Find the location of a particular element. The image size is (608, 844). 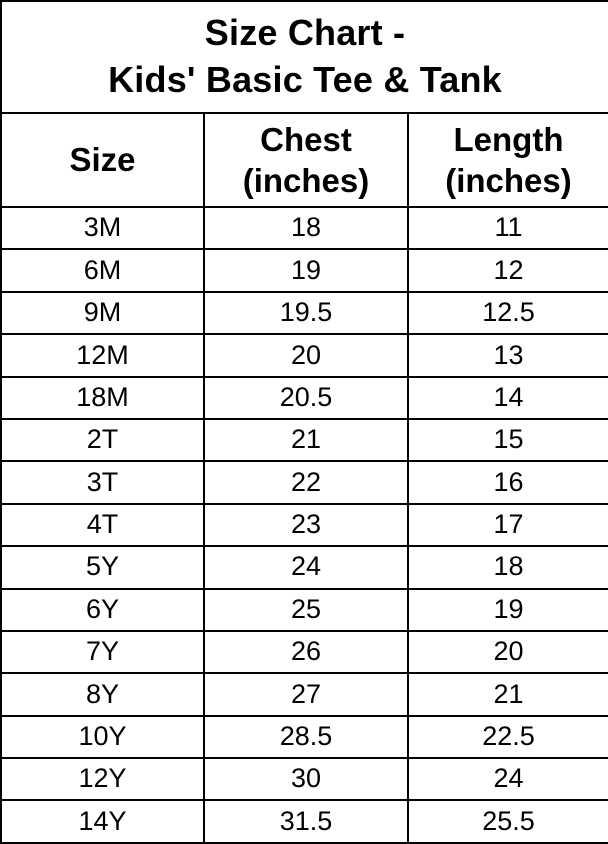

length-cell: 22.5 is located at coordinates (507, 737).